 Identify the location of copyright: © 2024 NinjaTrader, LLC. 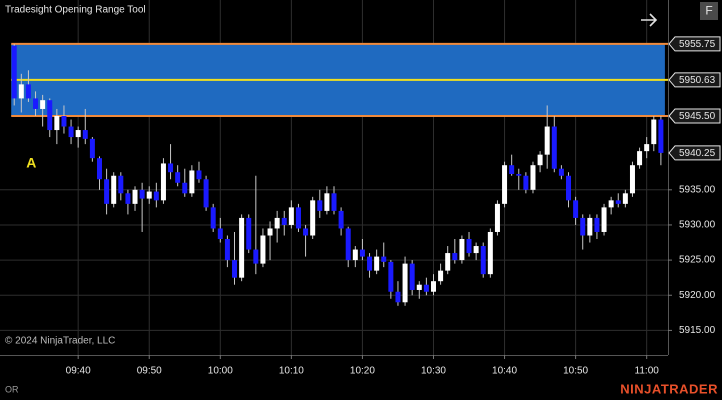
(60, 341).